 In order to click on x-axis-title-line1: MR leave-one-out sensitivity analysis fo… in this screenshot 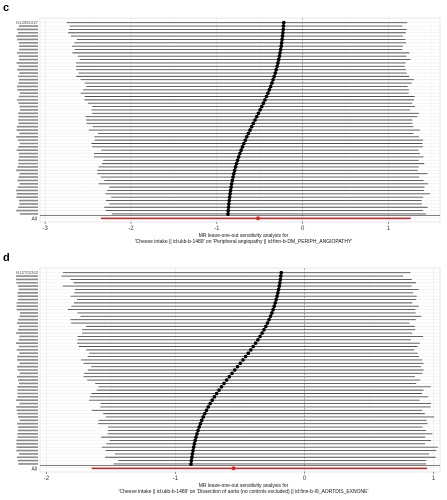, I will do `click(243, 236)`.